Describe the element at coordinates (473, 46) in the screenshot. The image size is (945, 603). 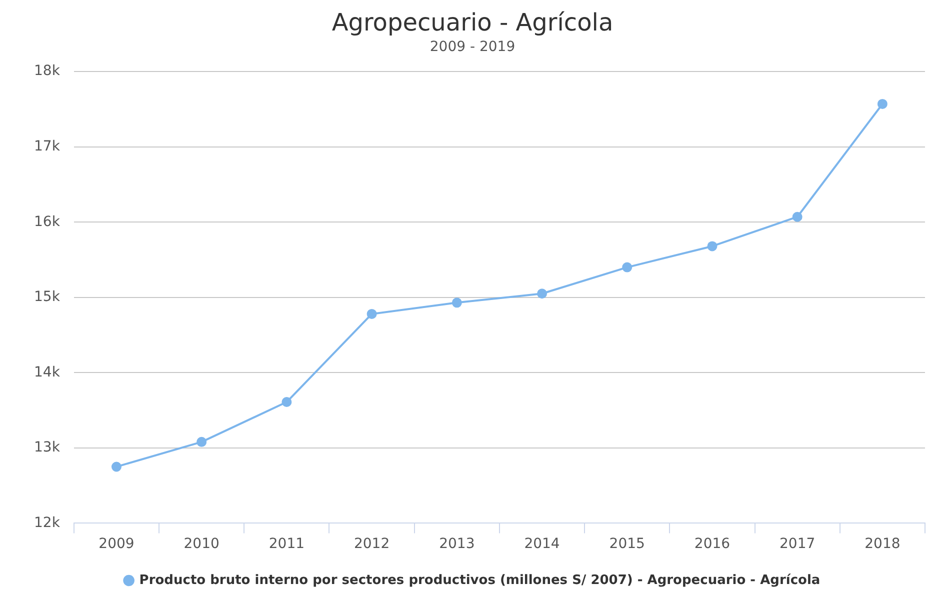
I see `chart-subtitle: 2009 - 2019` at that location.